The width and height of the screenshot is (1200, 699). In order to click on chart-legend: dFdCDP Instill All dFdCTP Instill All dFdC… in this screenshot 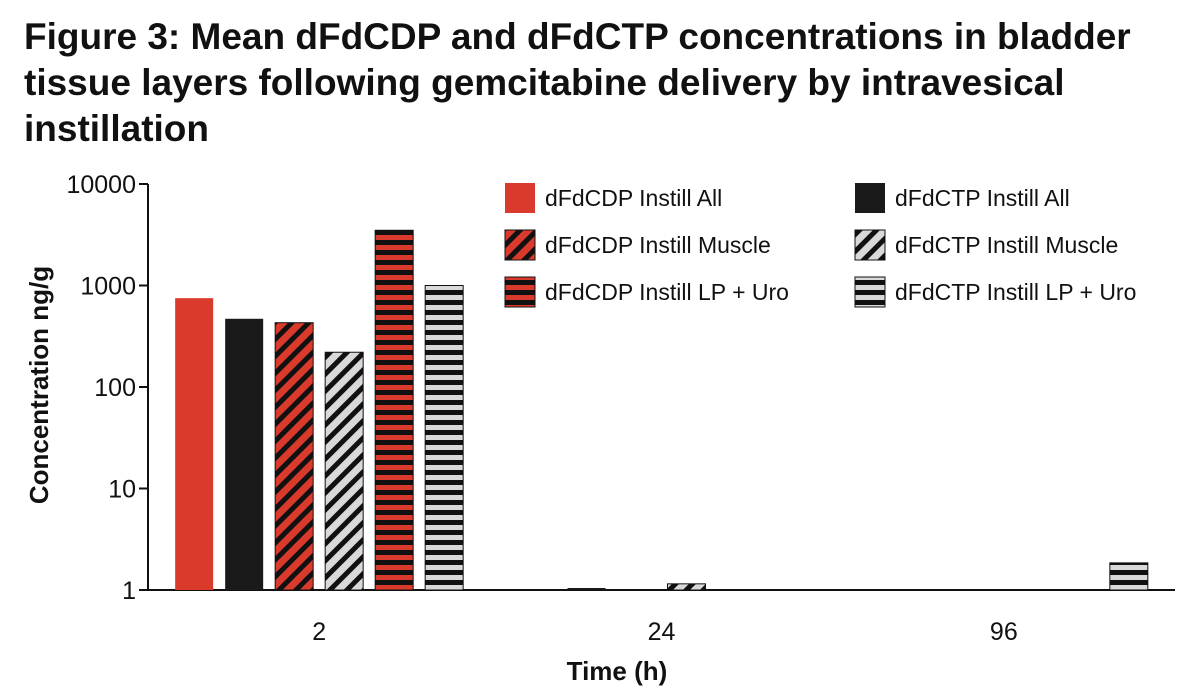, I will do `click(820, 245)`.